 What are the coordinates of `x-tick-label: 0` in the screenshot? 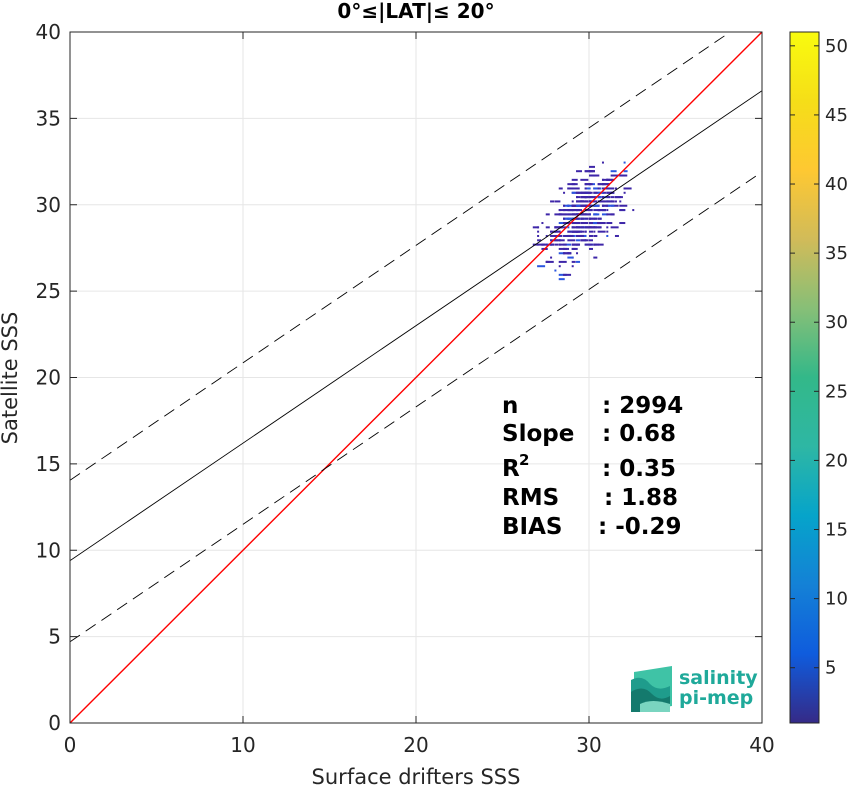 It's located at (70, 745).